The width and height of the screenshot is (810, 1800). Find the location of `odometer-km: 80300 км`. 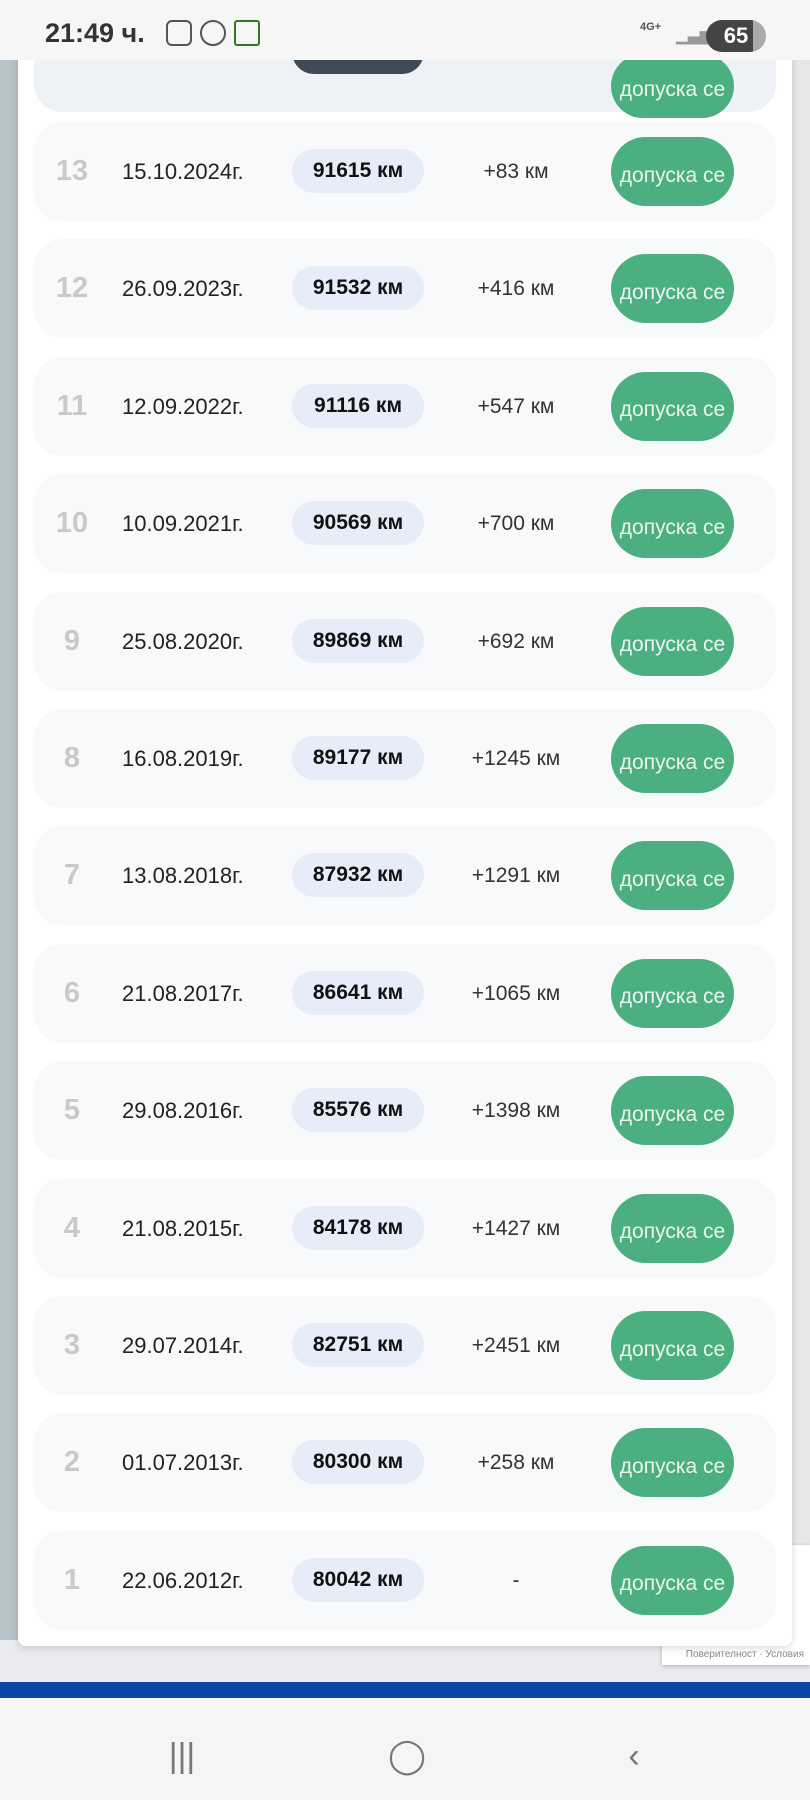

odometer-km: 80300 км is located at coordinates (358, 1462).